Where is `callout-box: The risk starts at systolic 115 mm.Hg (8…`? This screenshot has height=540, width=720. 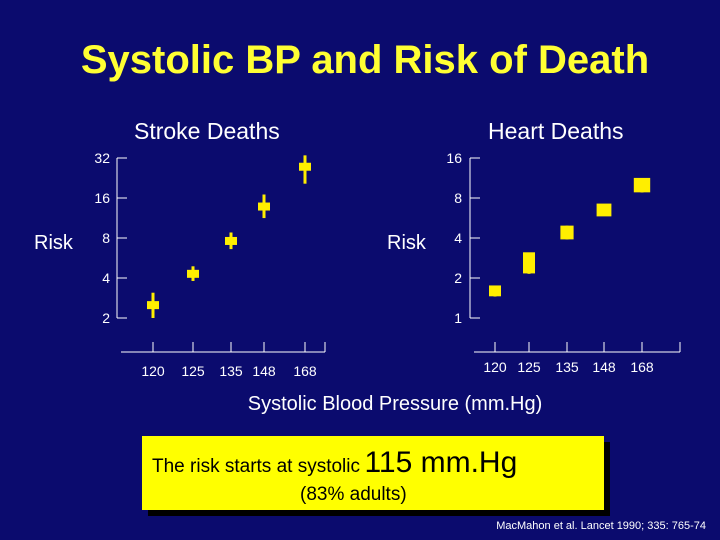 callout-box: The risk starts at systolic 115 mm.Hg (8… is located at coordinates (373, 473).